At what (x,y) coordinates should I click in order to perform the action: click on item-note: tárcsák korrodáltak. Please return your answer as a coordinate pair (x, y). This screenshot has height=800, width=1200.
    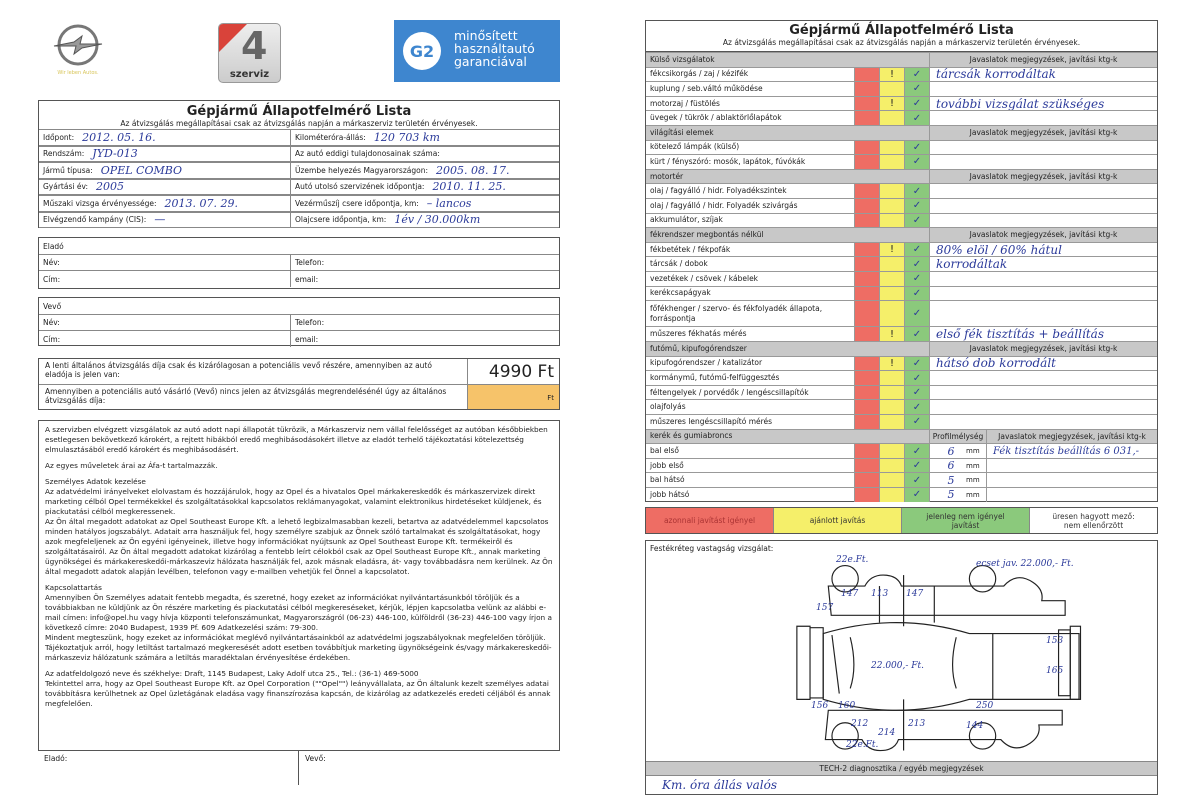
    Looking at the image, I should click on (1043, 74).